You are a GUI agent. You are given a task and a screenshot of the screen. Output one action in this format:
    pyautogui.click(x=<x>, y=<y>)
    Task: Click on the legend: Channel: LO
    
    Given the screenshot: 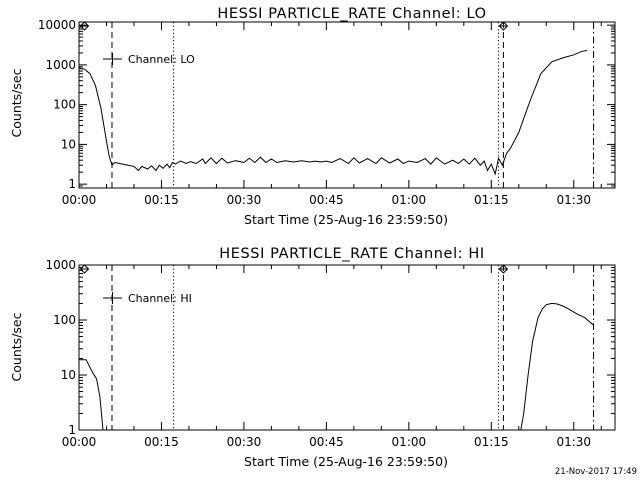 What is the action you would take?
    pyautogui.click(x=149, y=59)
    